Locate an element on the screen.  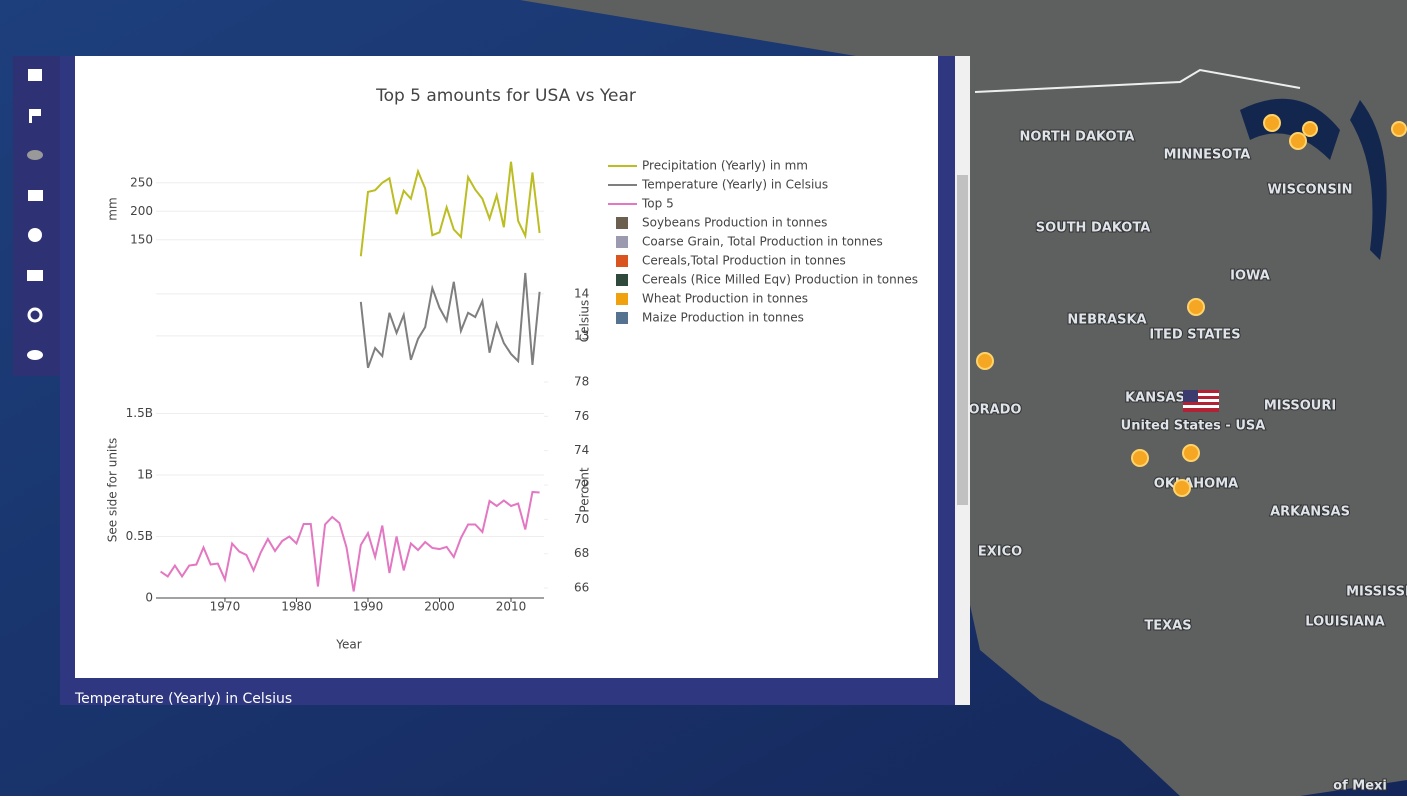
y-axis-title: Celsius is located at coordinates (585, 321).